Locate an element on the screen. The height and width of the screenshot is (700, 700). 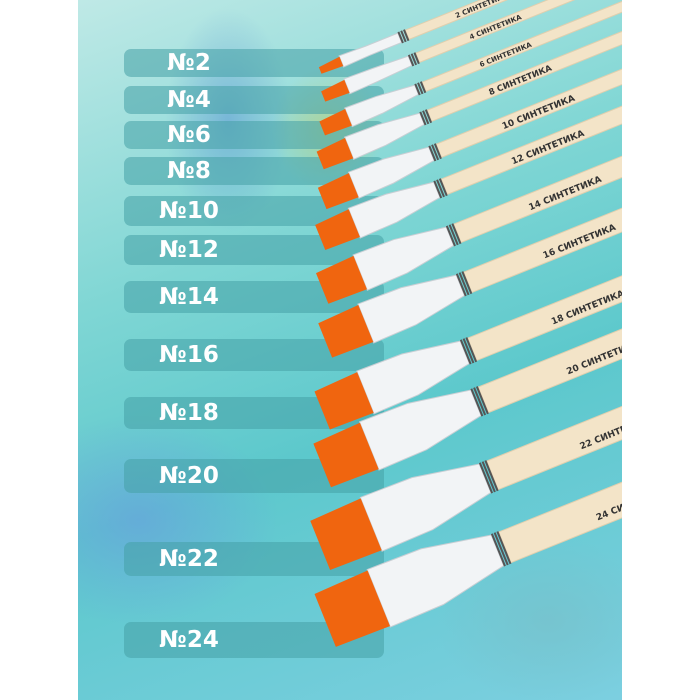
size-label-text: №16 is located at coordinates (189, 355).